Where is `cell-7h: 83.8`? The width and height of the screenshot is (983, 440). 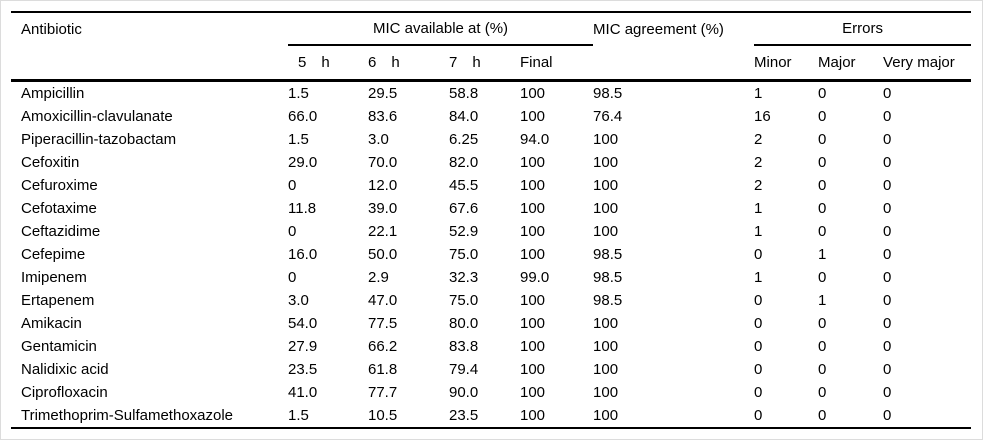
cell-7h: 83.8 is located at coordinates (464, 346).